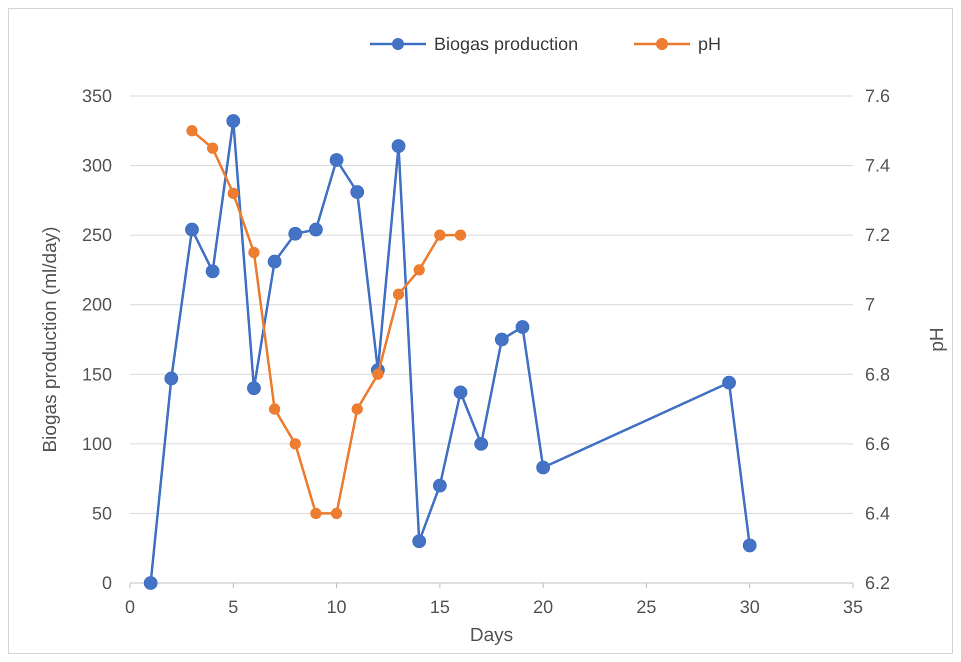 Image resolution: width=961 pixels, height=662 pixels. Describe the element at coordinates (877, 513) in the screenshot. I see `y2-tick-label: 6.4` at that location.